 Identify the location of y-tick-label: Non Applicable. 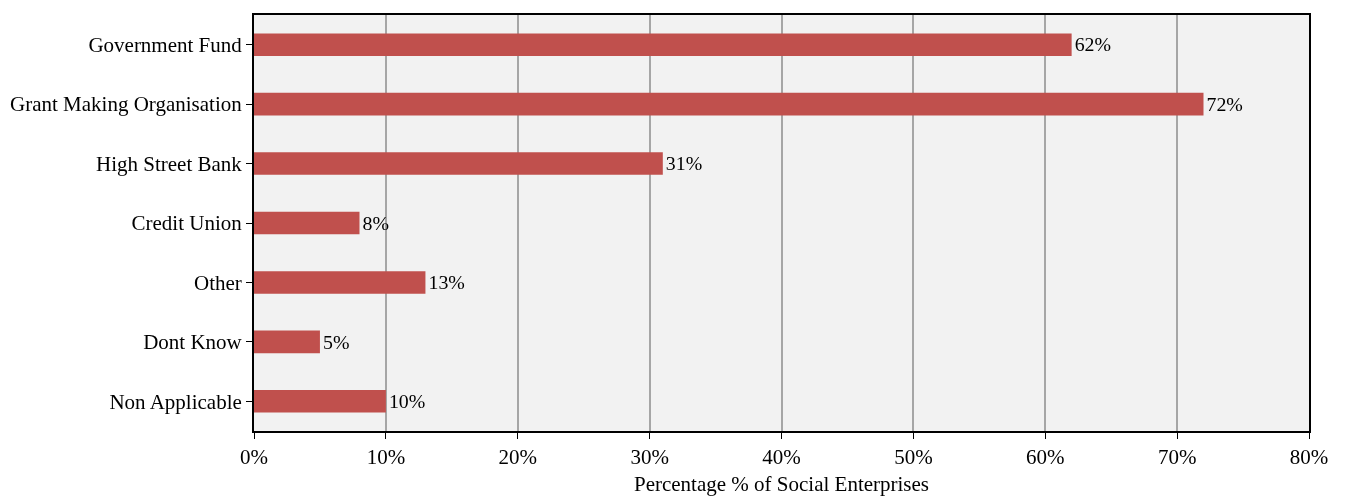
(175, 401).